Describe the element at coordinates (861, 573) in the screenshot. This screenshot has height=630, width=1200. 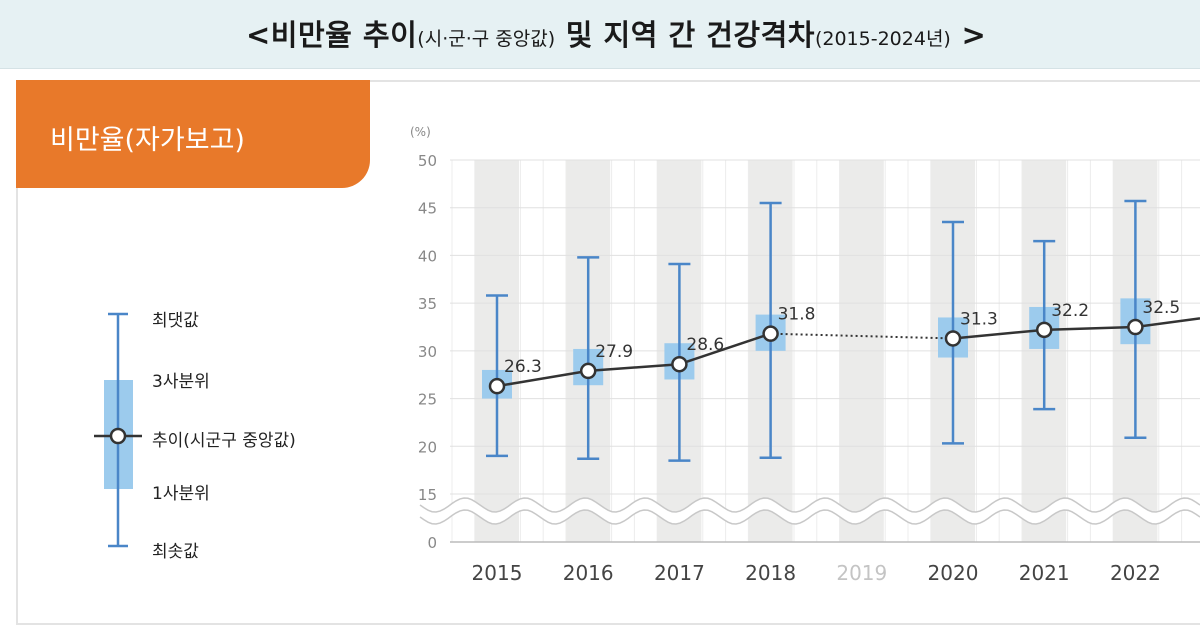
I see `x-tick-label: 2019` at that location.